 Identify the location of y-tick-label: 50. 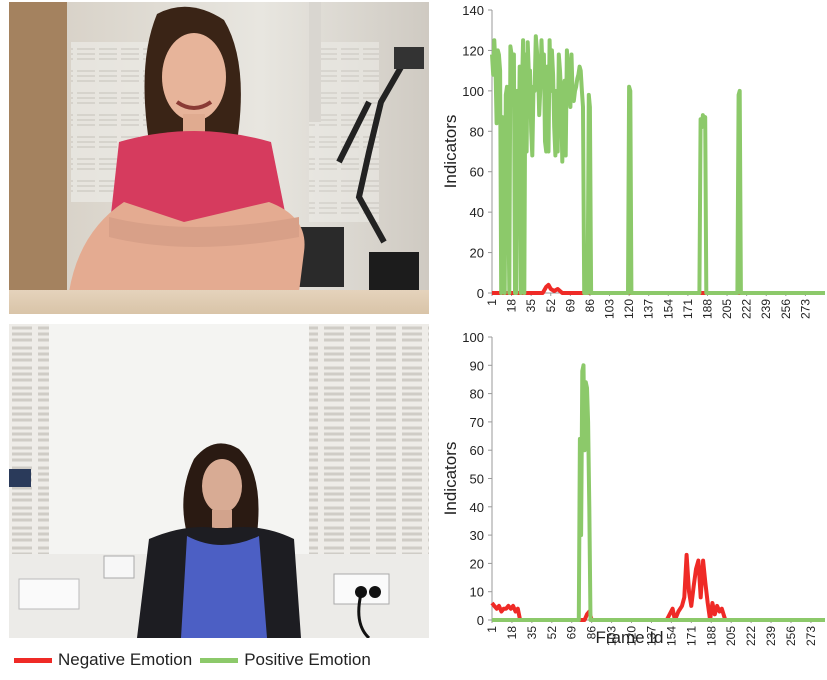
(477, 479).